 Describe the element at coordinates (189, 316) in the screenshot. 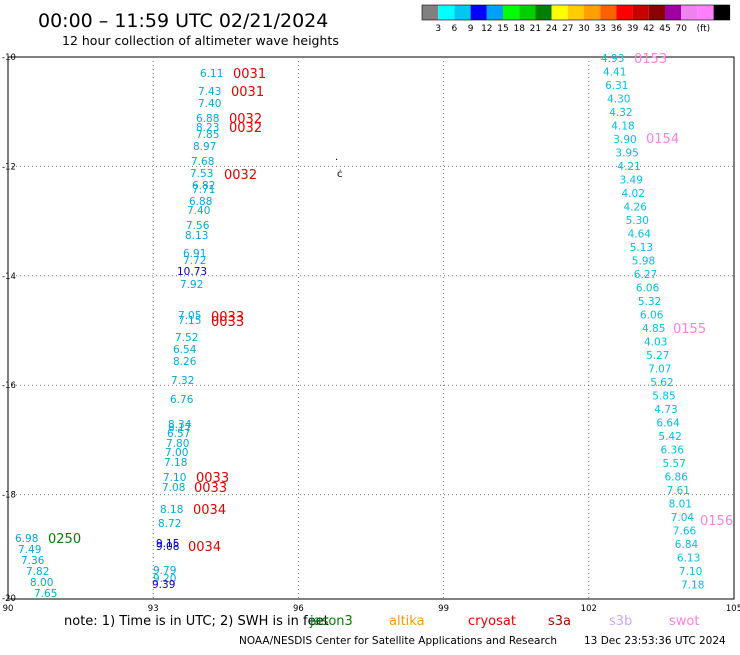

I see `wave-height-value: 7.05` at that location.